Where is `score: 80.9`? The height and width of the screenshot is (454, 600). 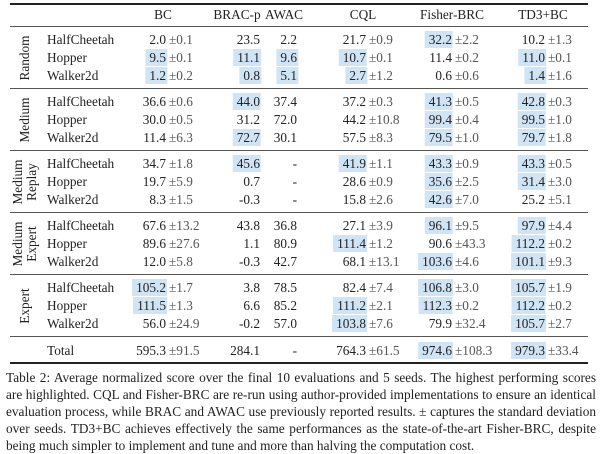
score: 80.9 is located at coordinates (285, 243).